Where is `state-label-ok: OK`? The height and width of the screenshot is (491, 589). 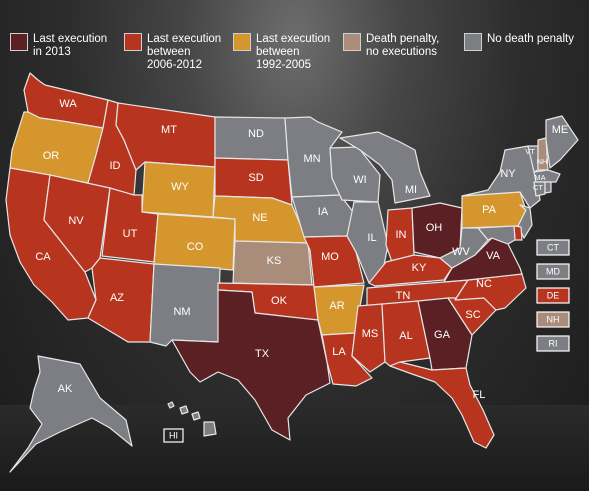 state-label-ok: OK is located at coordinates (279, 301).